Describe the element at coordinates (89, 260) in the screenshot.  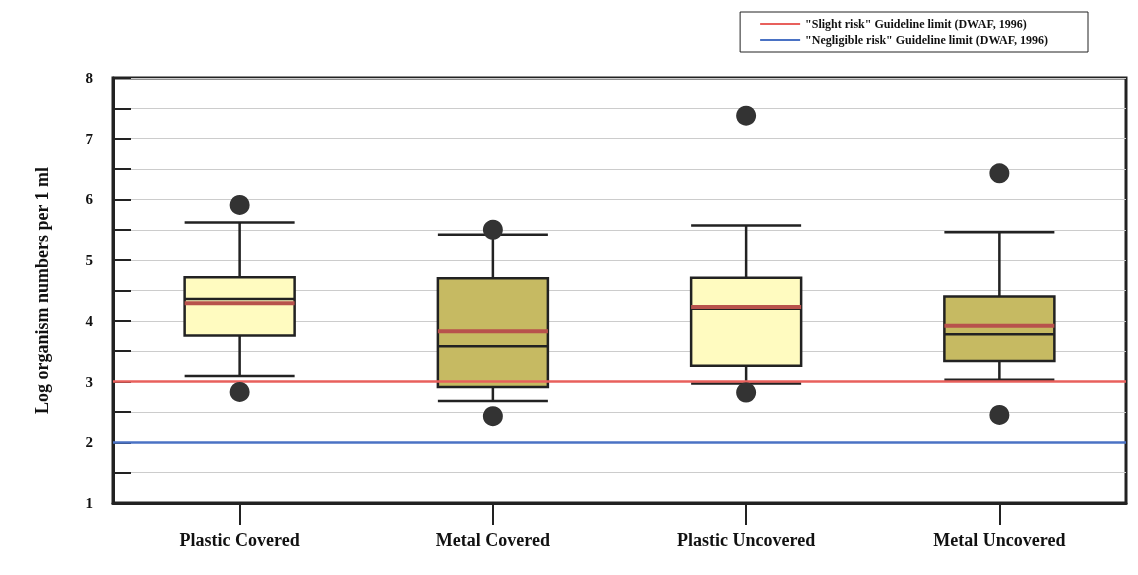
I see `y-tick-label: 5` at that location.